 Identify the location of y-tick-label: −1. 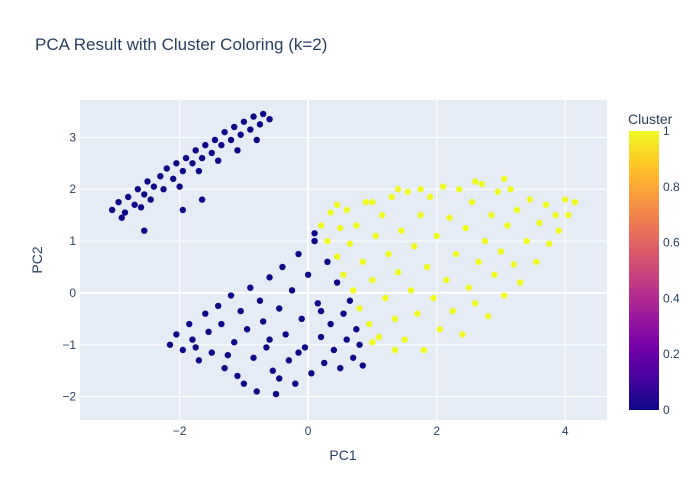
(69, 345).